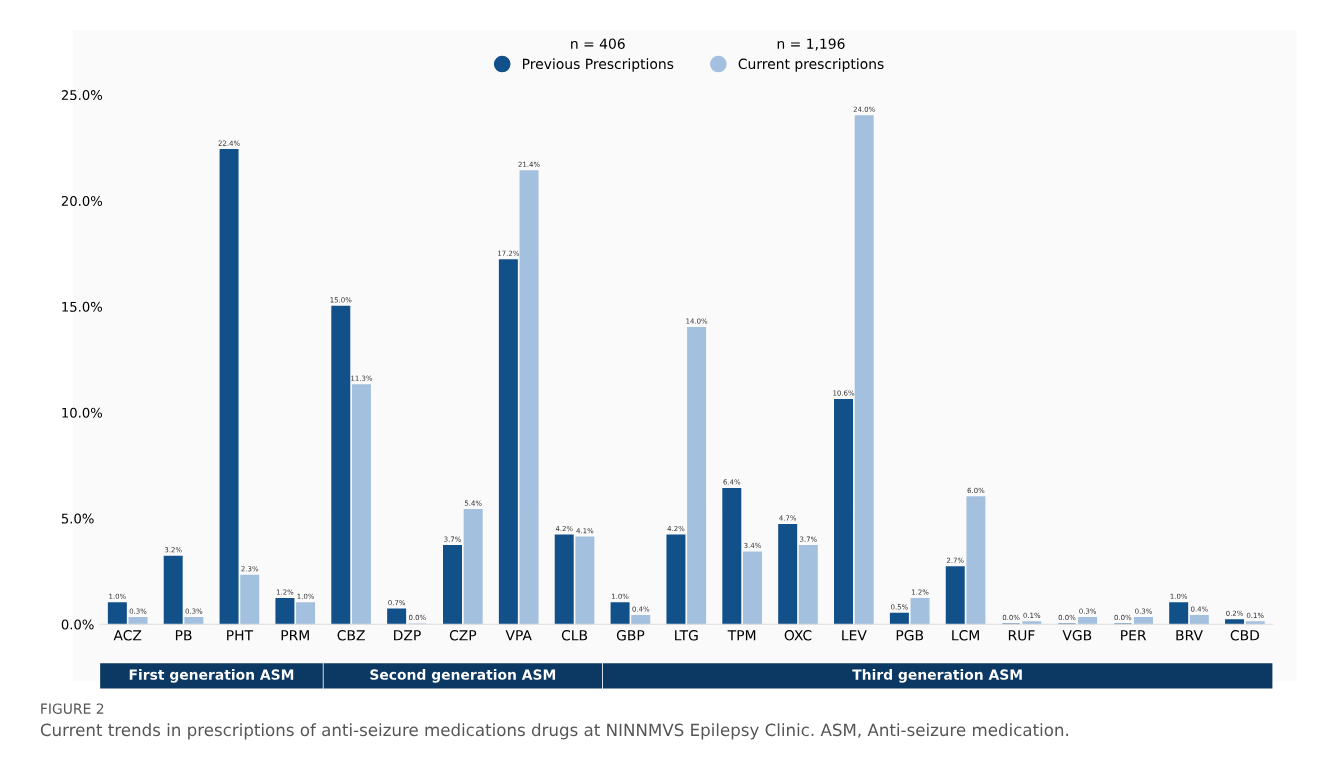  I want to click on x-tick-label: VGB, so click(1077, 635).